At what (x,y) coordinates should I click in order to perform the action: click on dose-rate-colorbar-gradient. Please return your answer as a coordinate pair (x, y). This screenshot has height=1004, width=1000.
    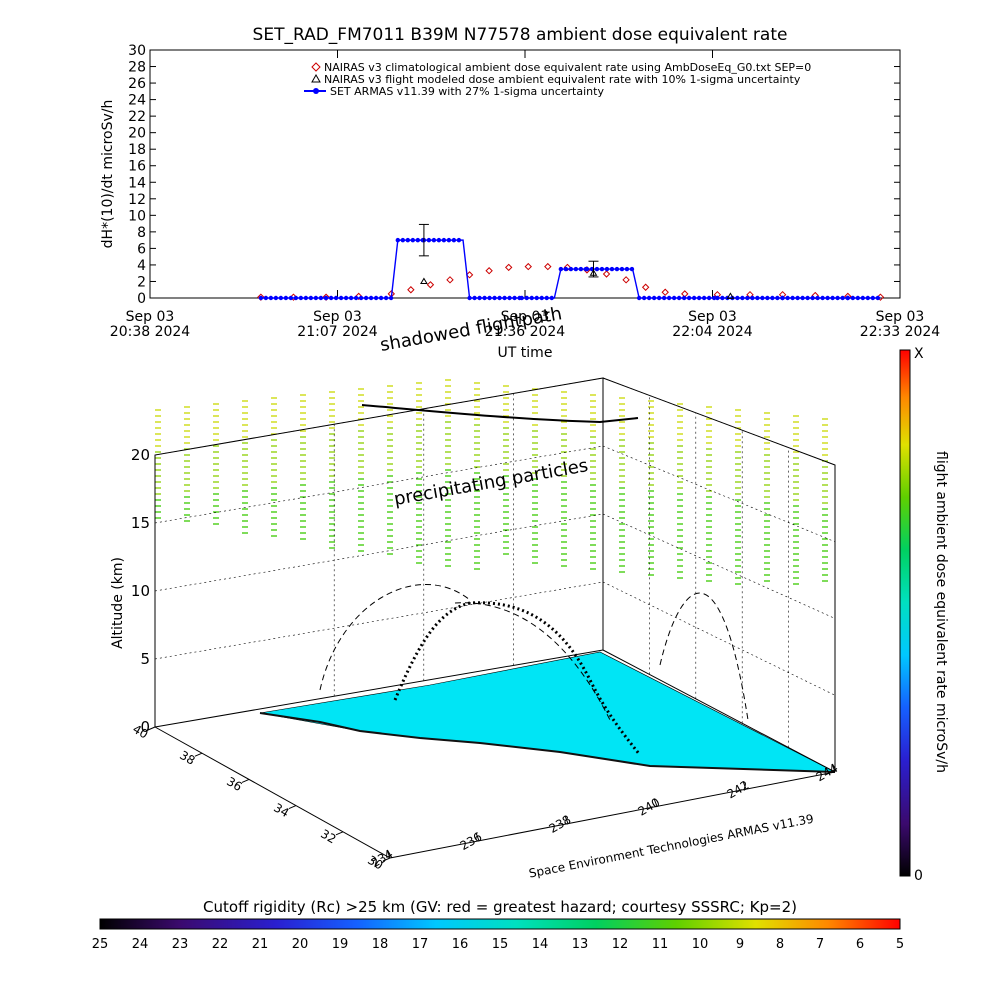
    Looking at the image, I should click on (905, 613).